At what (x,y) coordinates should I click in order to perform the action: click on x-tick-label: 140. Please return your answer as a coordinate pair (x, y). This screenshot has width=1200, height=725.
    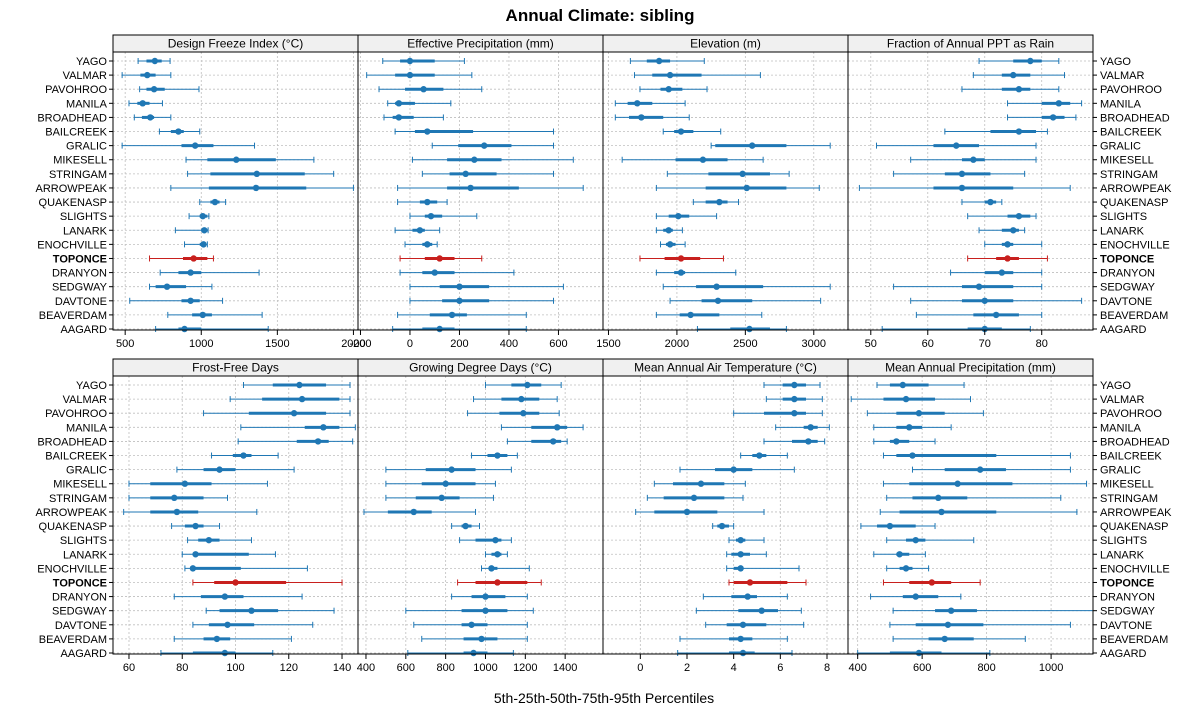
    Looking at the image, I should click on (342, 668).